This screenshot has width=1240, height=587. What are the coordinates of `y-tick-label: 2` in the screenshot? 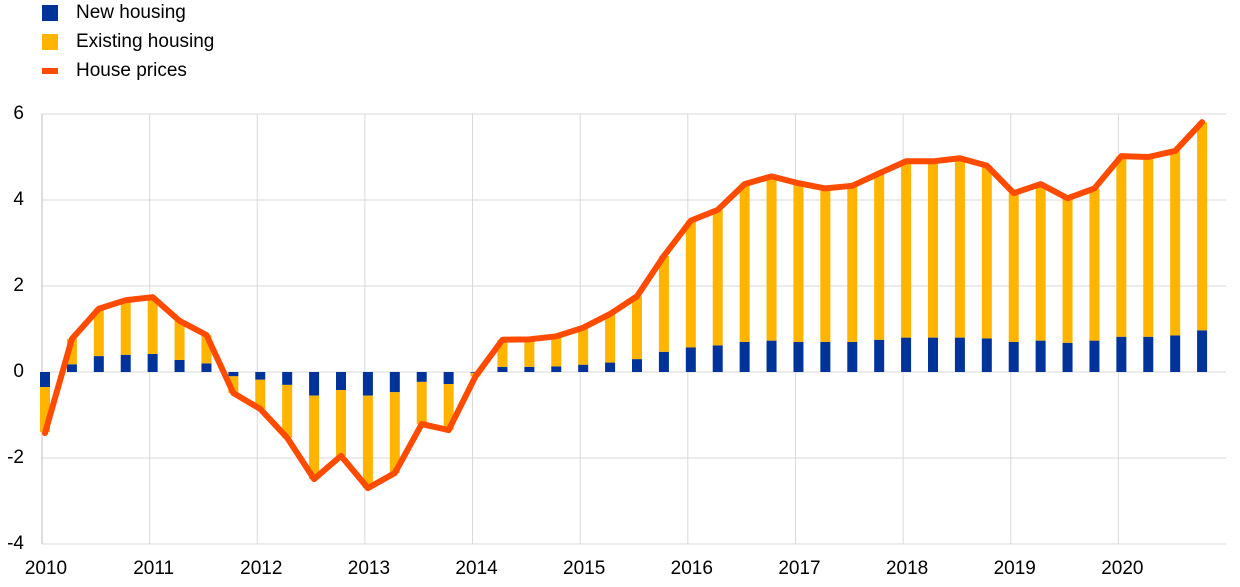 It's located at (18, 285).